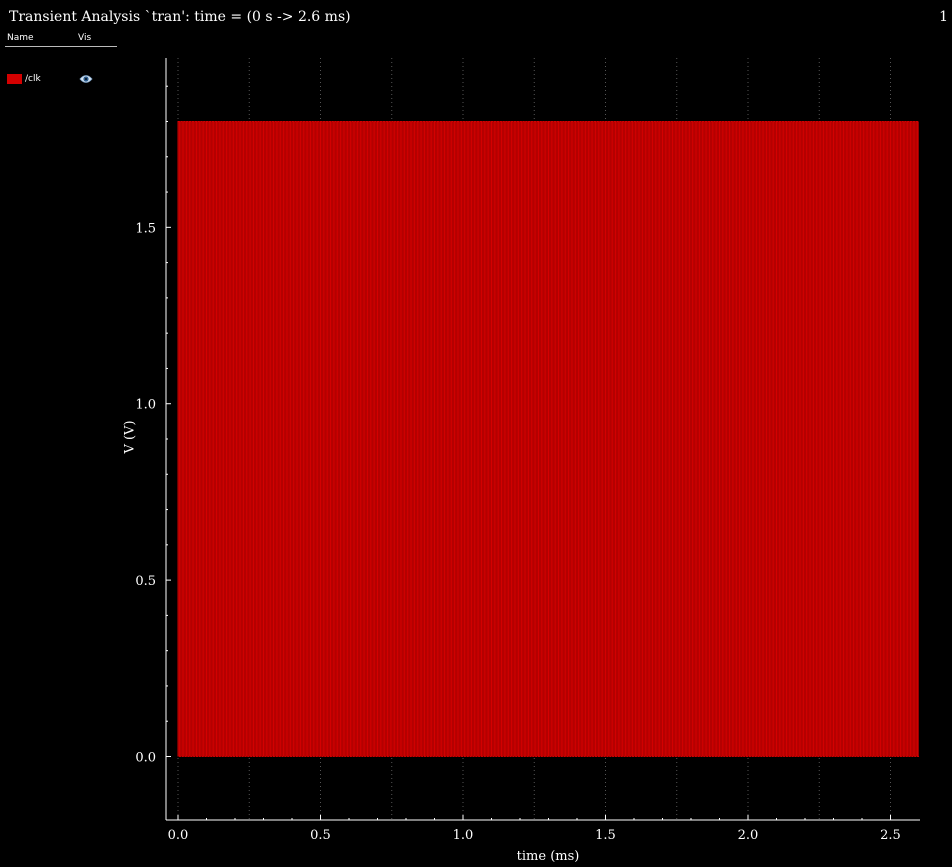 The image size is (952, 867). I want to click on y-tick-label: 1.0, so click(145, 405).